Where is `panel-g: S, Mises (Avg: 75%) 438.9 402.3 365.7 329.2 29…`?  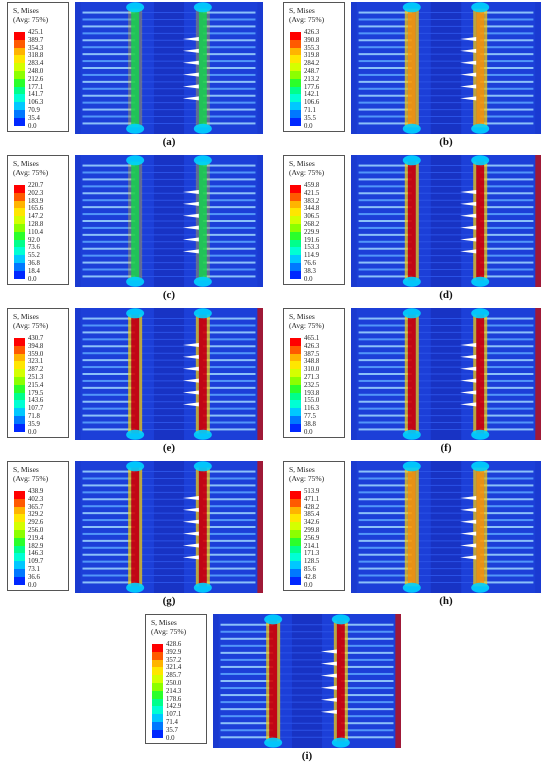
panel-g: S, Mises (Avg: 75%) 438.9 402.3 365.7 329.2 29… is located at coordinates (137, 536).